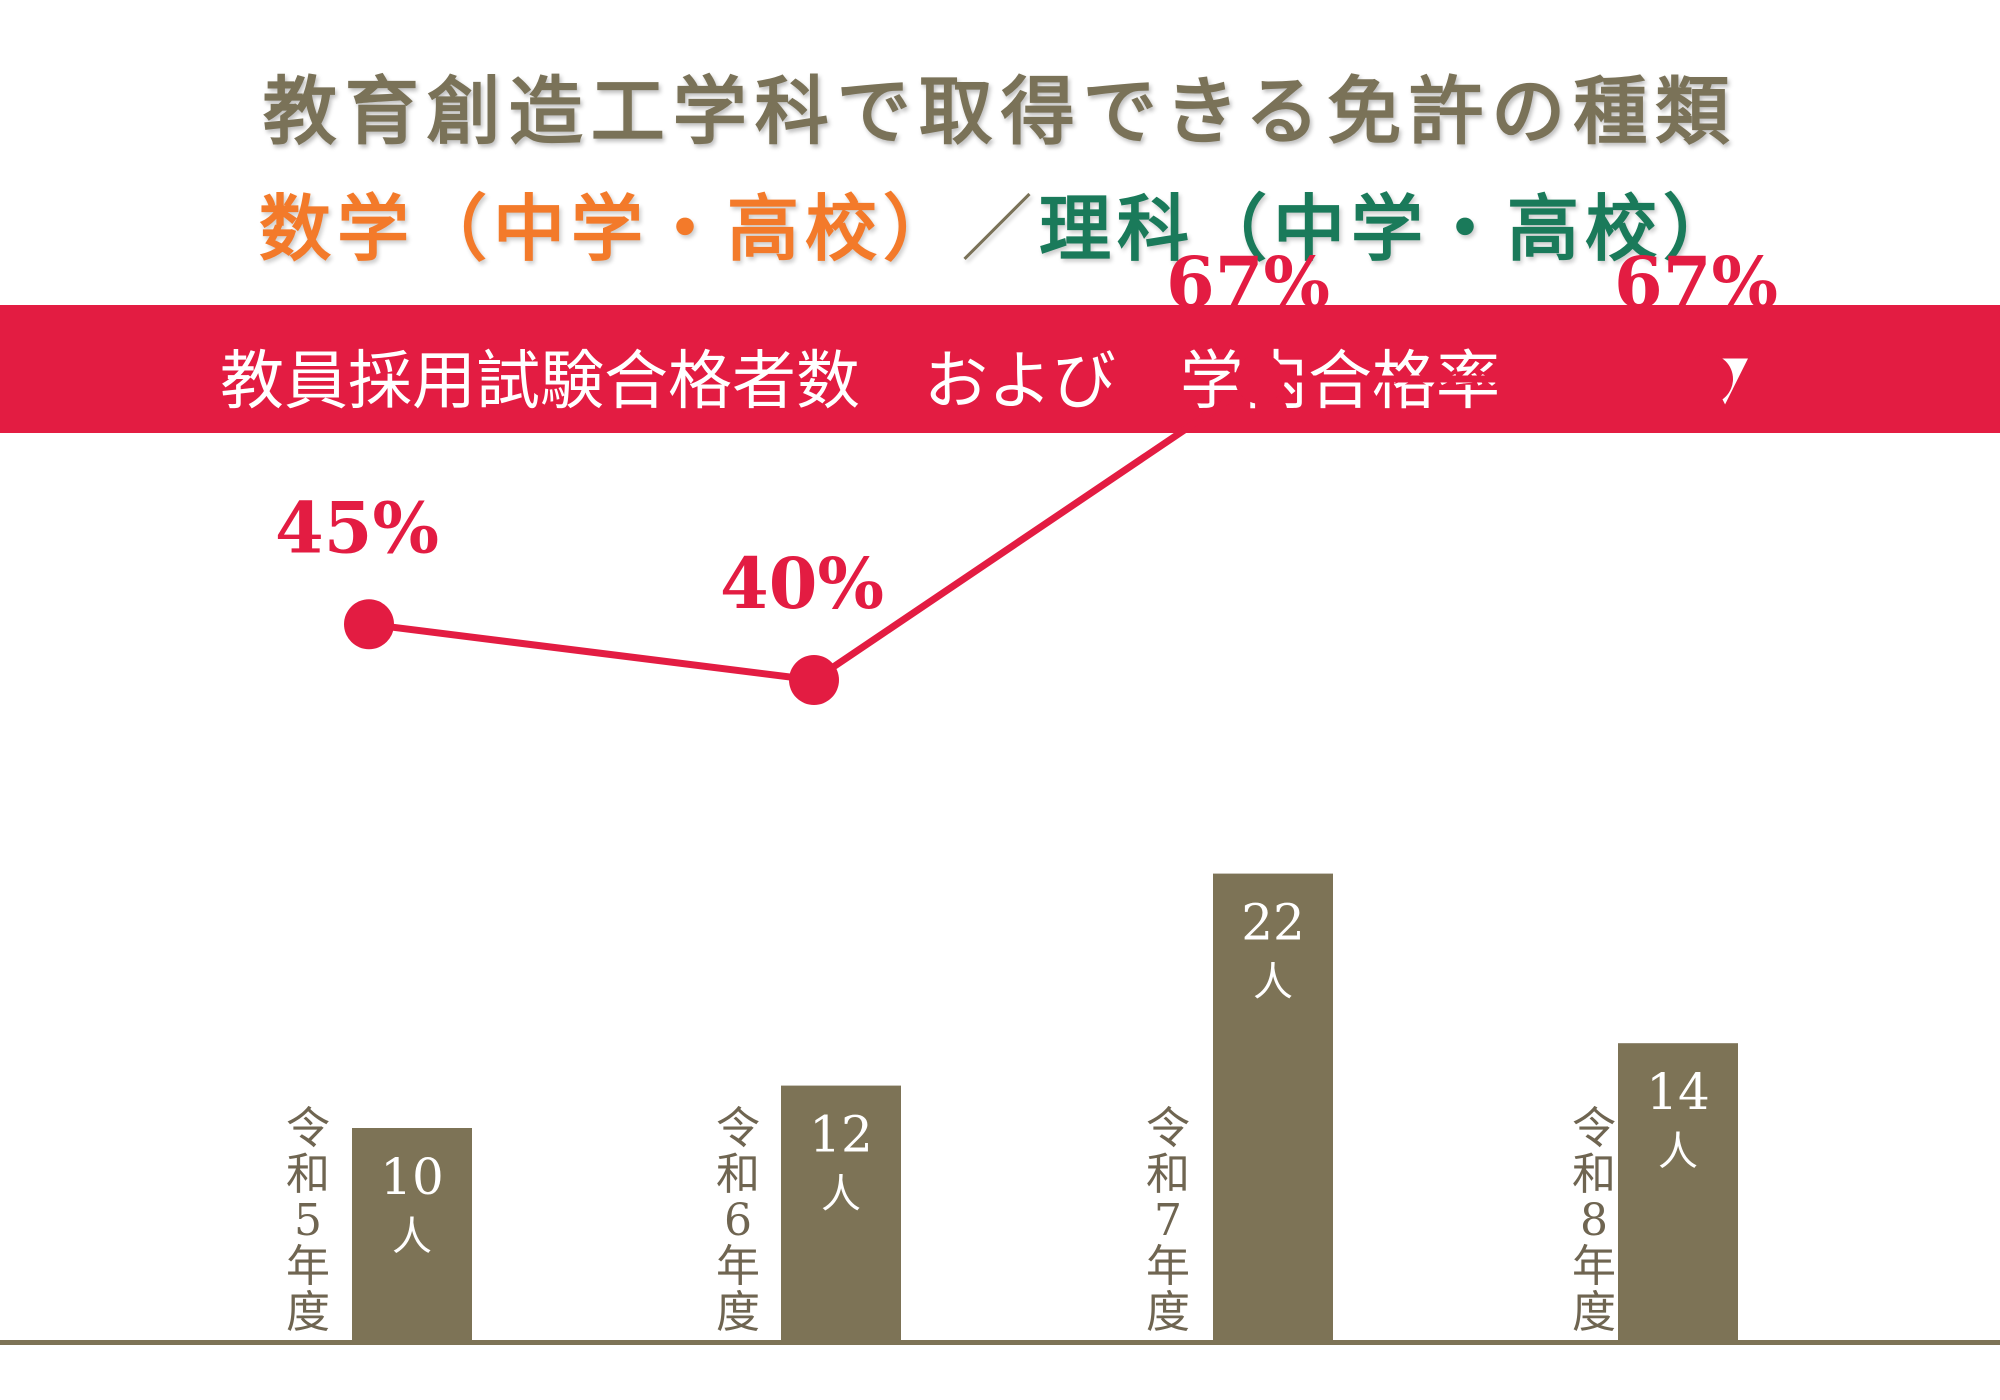 The image size is (2000, 1400). I want to click on bar-unit-label-2: 人, so click(841, 1195).